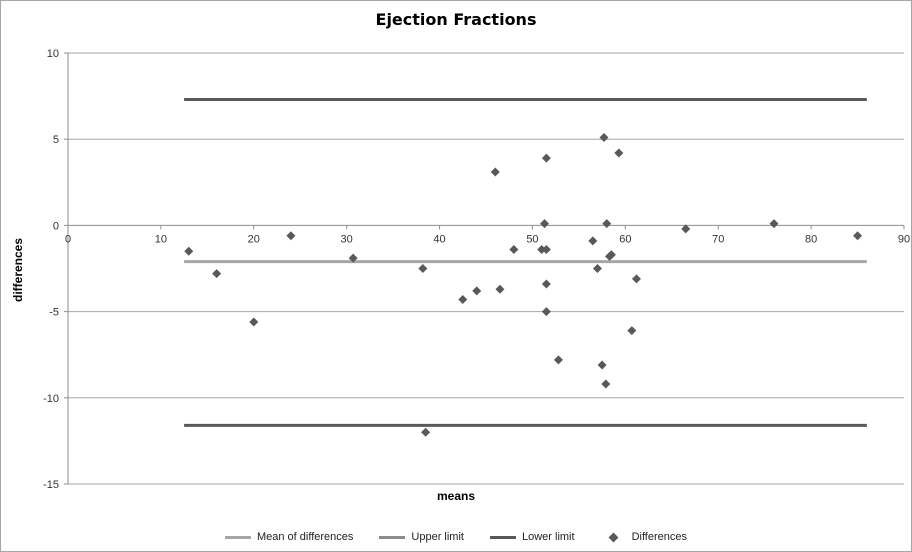  What do you see at coordinates (68, 239) in the screenshot?
I see `x-tick-label: 0` at bounding box center [68, 239].